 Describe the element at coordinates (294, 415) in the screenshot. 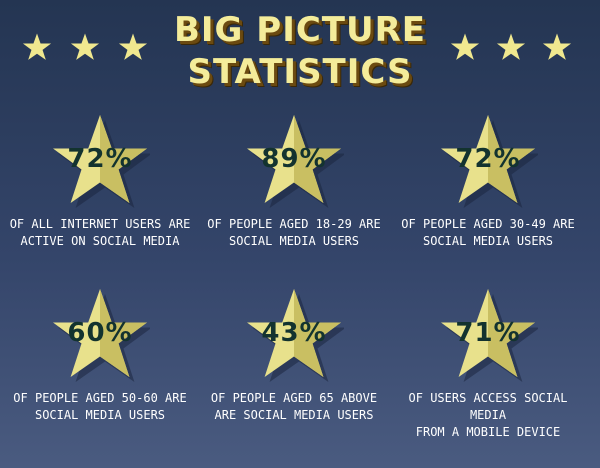

I see `stat-description-line: ARE SOCIAL MEDIA USERS` at that location.